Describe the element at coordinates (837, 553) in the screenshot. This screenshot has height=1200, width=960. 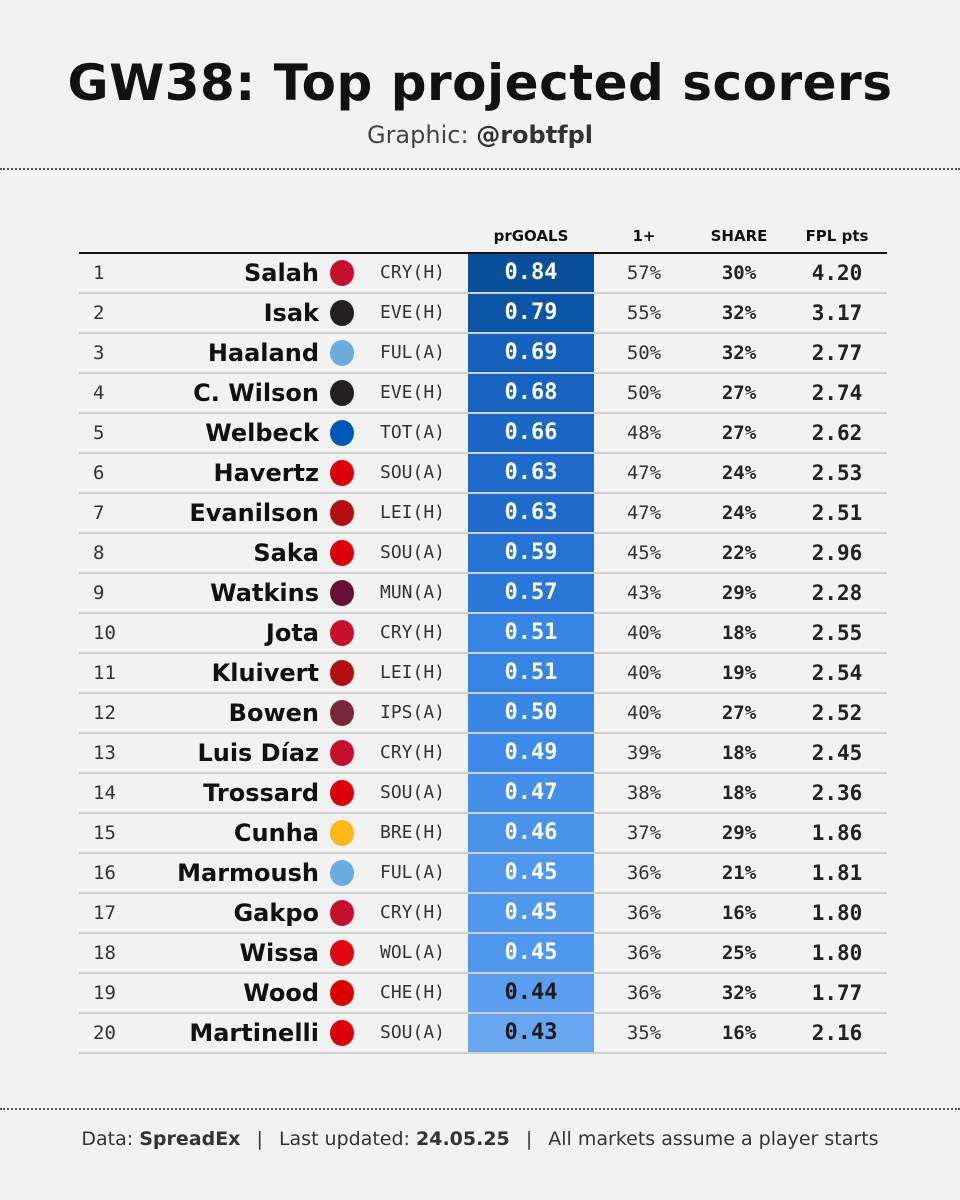
I see `fpl-pts-cell: 2.96` at that location.